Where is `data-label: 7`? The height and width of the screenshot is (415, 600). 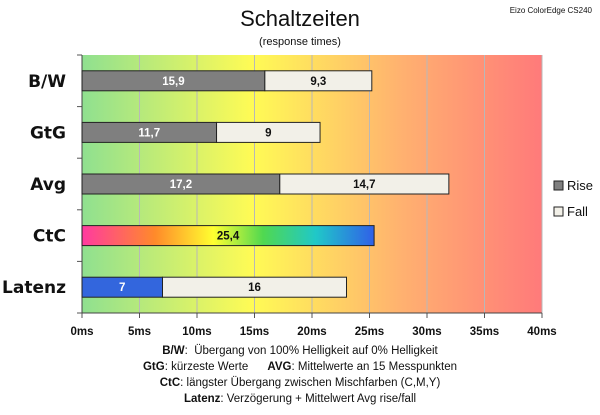 data-label: 7 is located at coordinates (122, 288).